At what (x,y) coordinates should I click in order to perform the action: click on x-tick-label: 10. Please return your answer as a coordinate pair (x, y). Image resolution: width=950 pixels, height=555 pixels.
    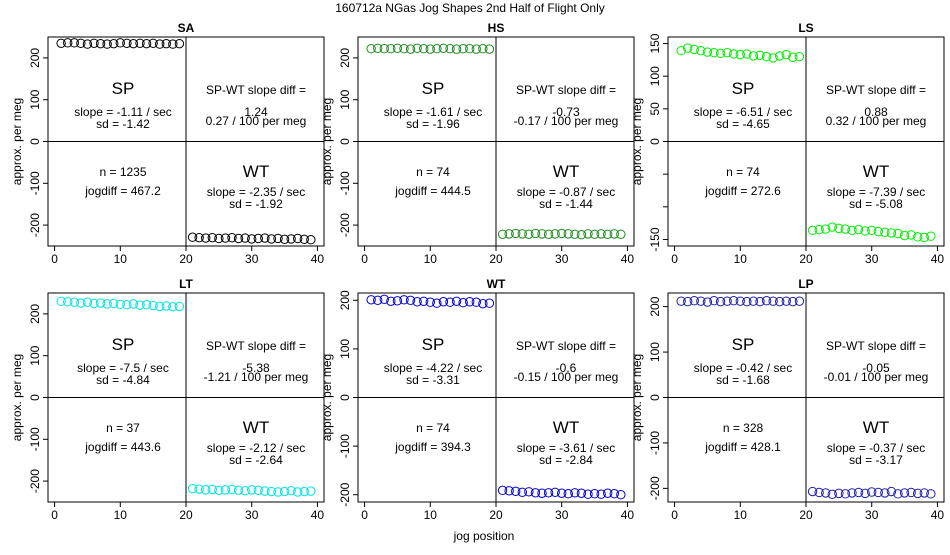
    Looking at the image, I should click on (741, 259).